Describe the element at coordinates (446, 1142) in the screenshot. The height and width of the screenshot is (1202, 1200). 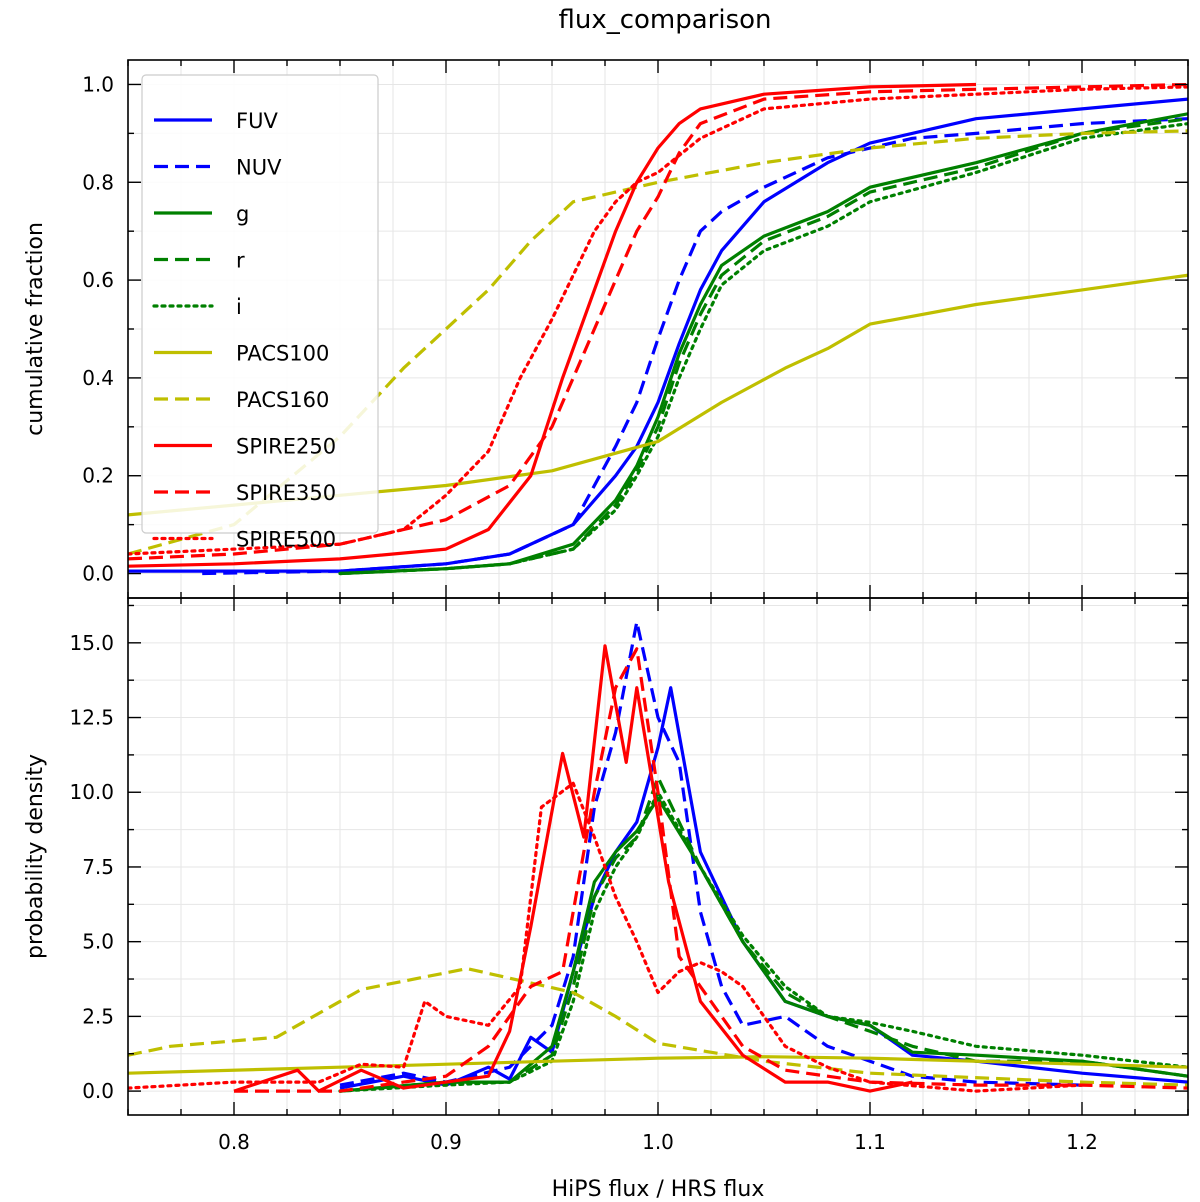
I see `x-tick-label: 0.9` at that location.